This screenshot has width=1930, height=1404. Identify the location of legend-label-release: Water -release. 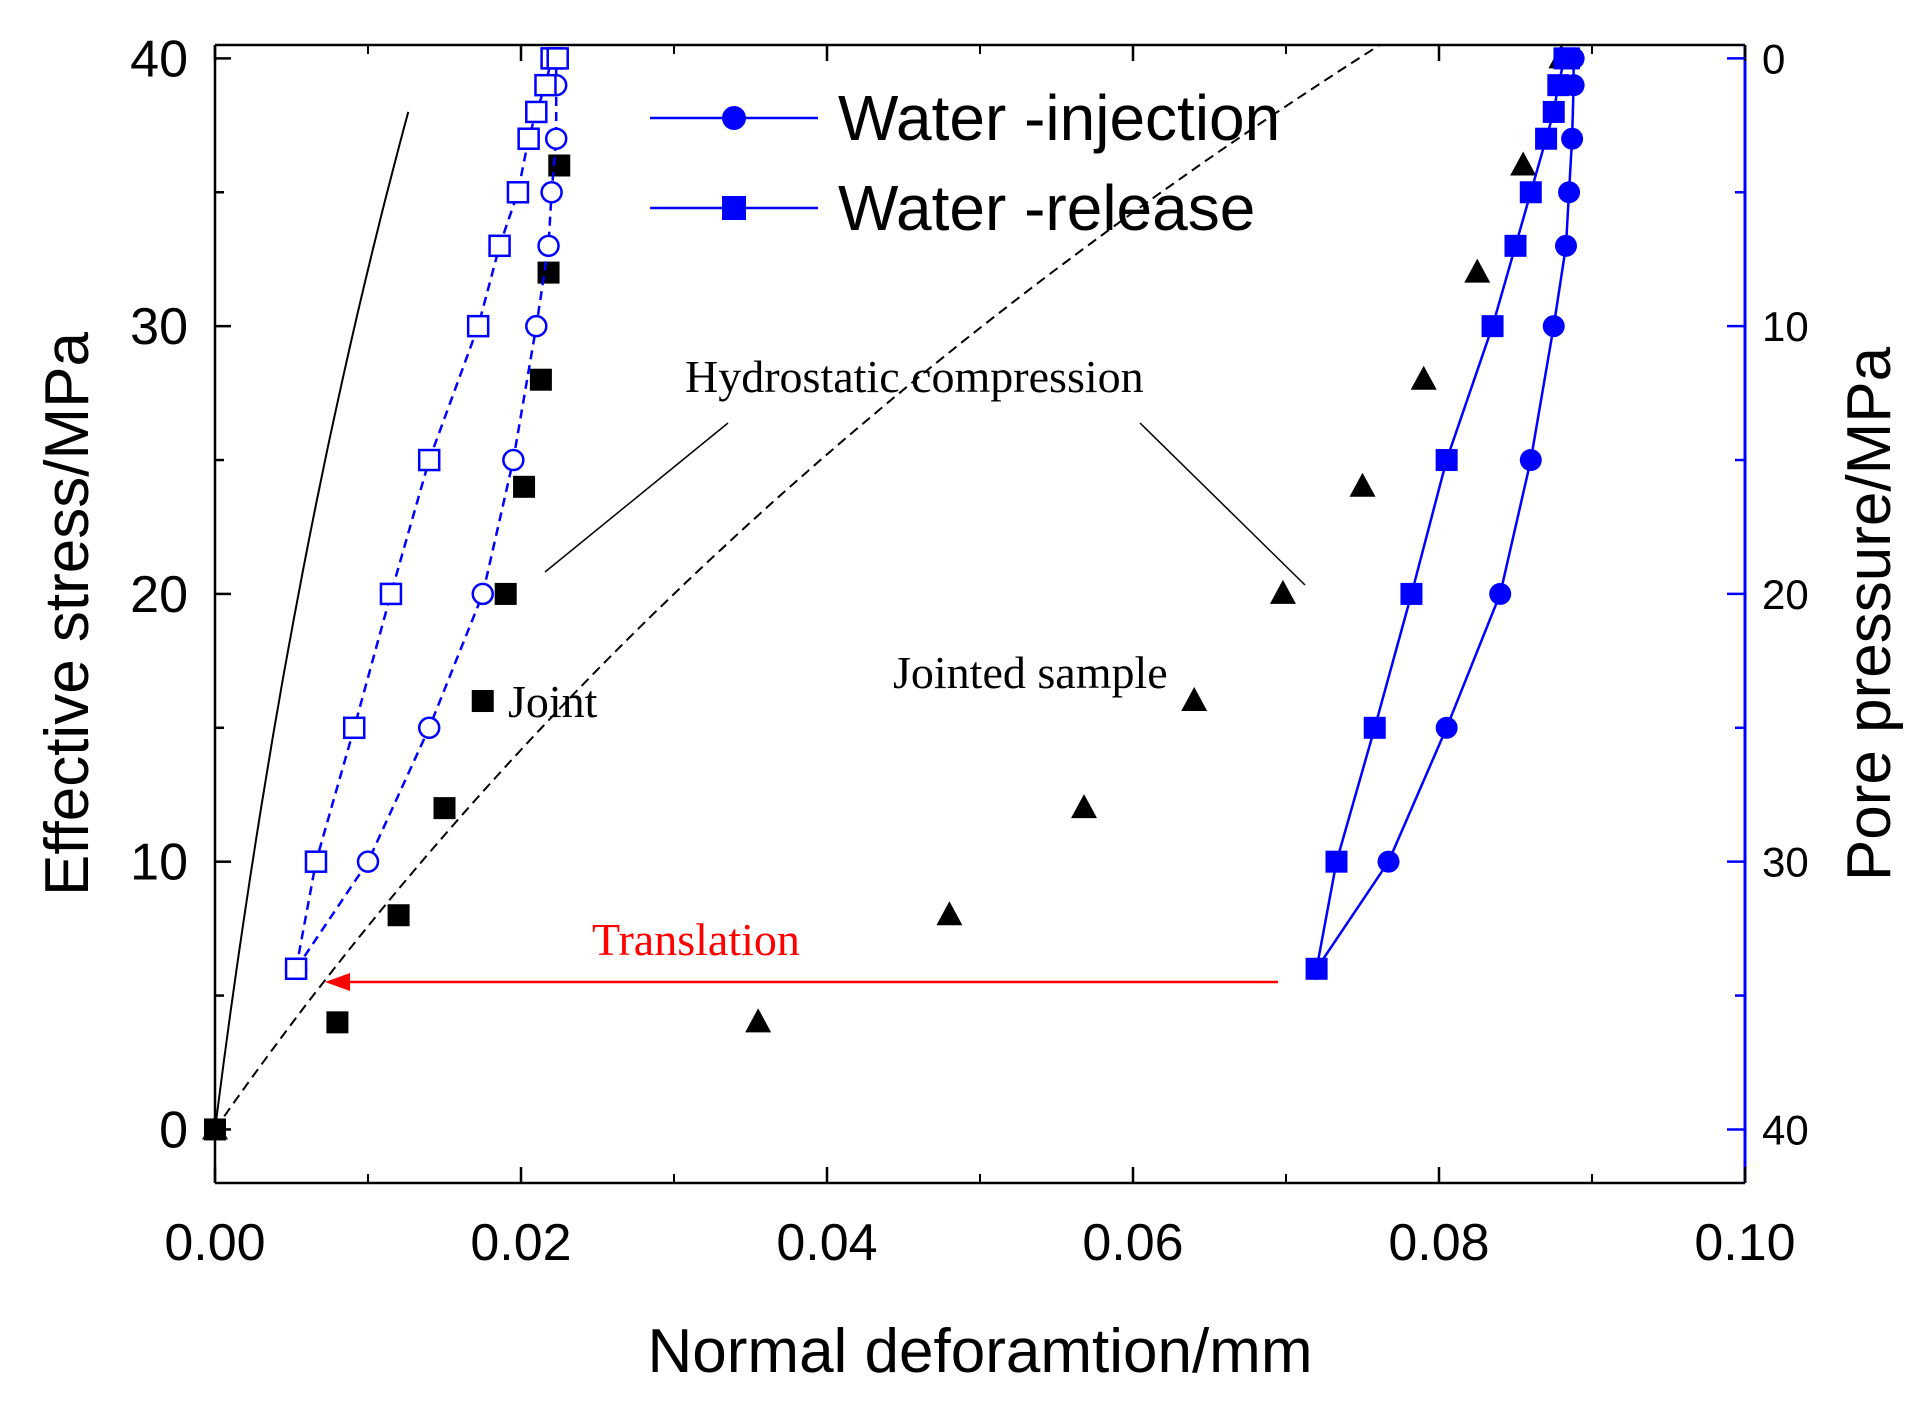
(1046, 208).